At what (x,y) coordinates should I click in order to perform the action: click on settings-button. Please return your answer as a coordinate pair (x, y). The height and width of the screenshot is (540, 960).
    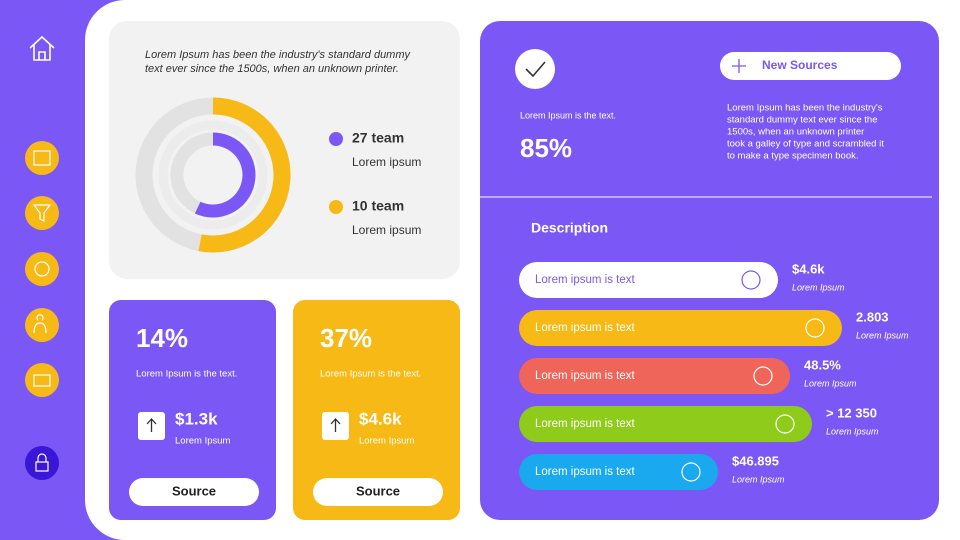
    Looking at the image, I should click on (42, 269).